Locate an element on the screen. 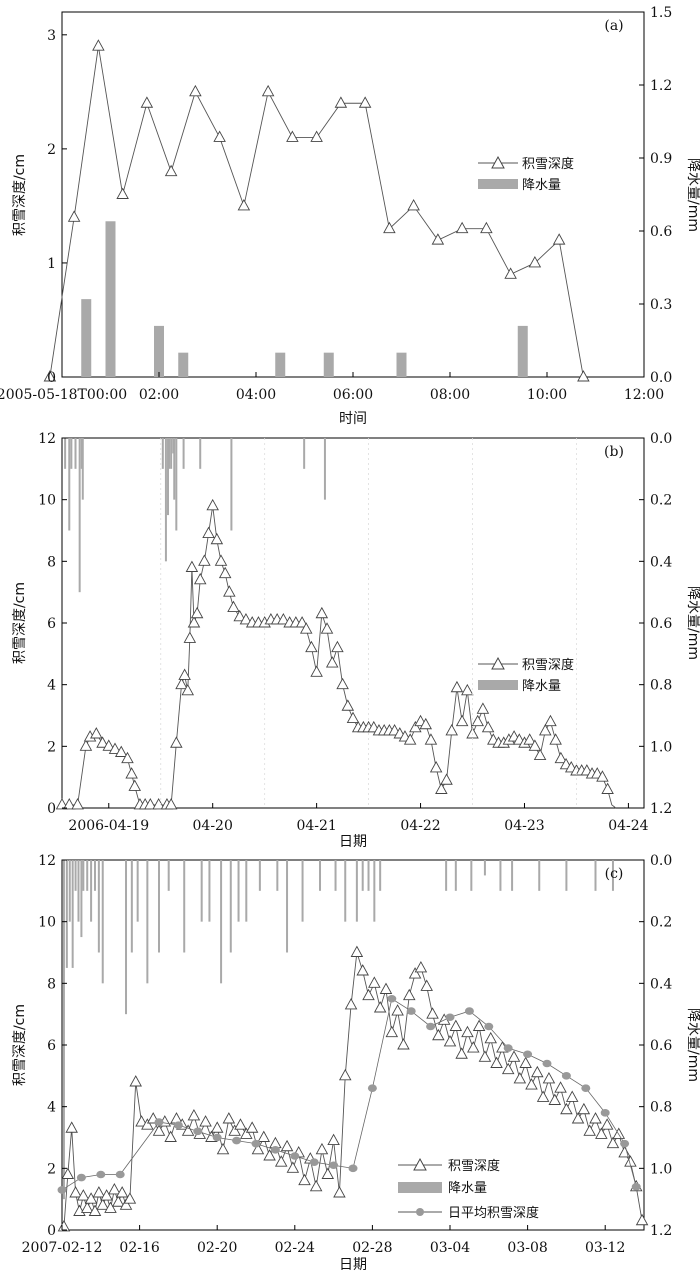 This screenshot has height=1279, width=700. panel-c-dots is located at coordinates (349, 1094).